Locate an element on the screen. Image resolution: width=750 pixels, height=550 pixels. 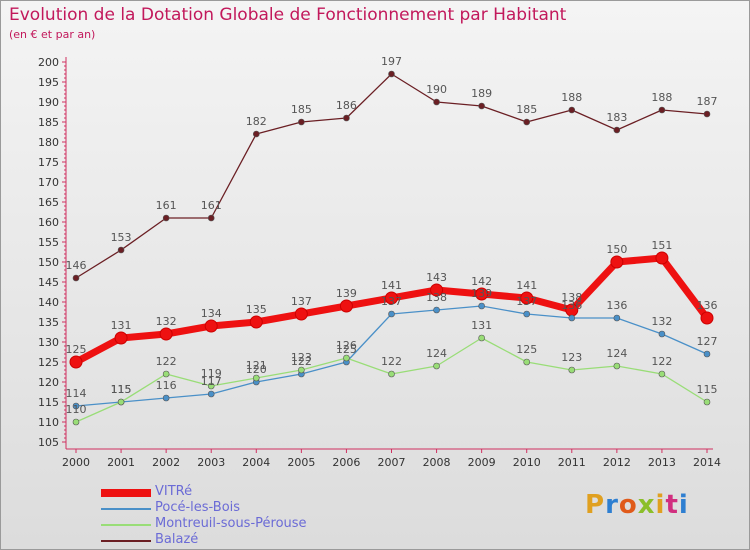
x-tick-label: 2004 is located at coordinates (256, 462).